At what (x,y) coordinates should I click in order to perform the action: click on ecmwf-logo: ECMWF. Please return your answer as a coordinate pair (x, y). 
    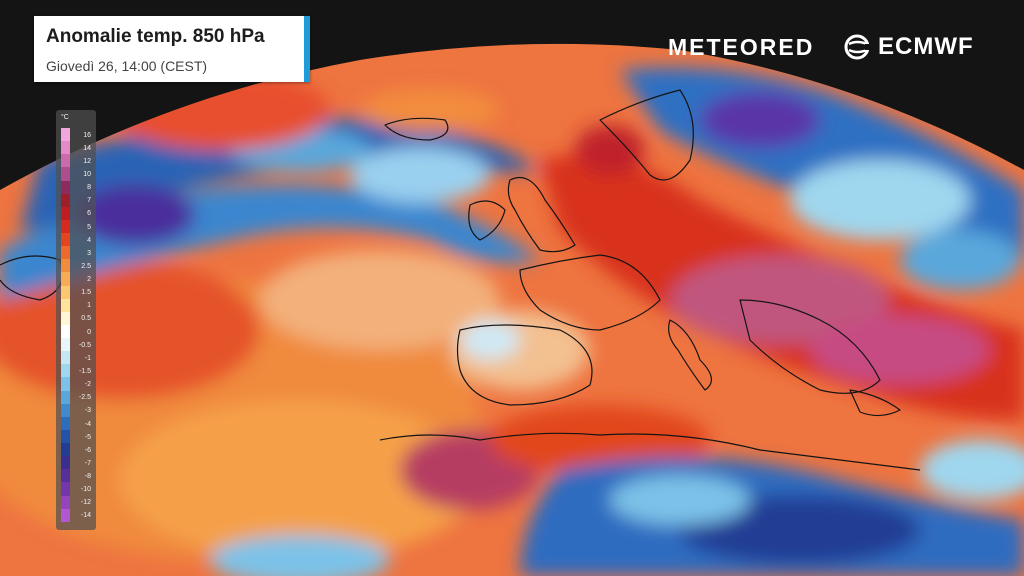
    Looking at the image, I should click on (908, 47).